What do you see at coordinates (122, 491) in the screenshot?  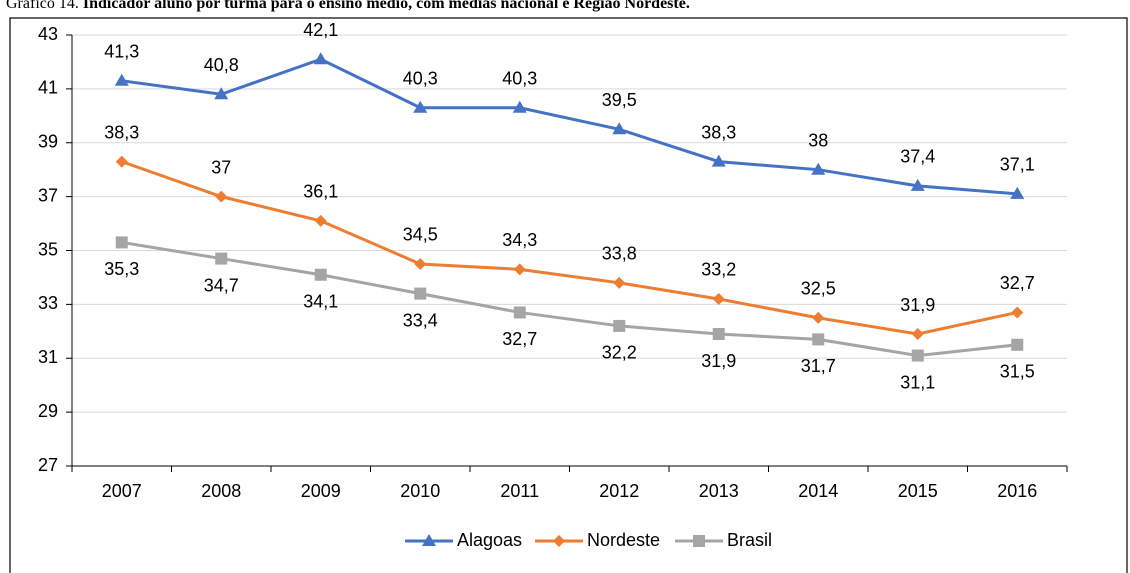 I see `x-tick-label: 2007` at bounding box center [122, 491].